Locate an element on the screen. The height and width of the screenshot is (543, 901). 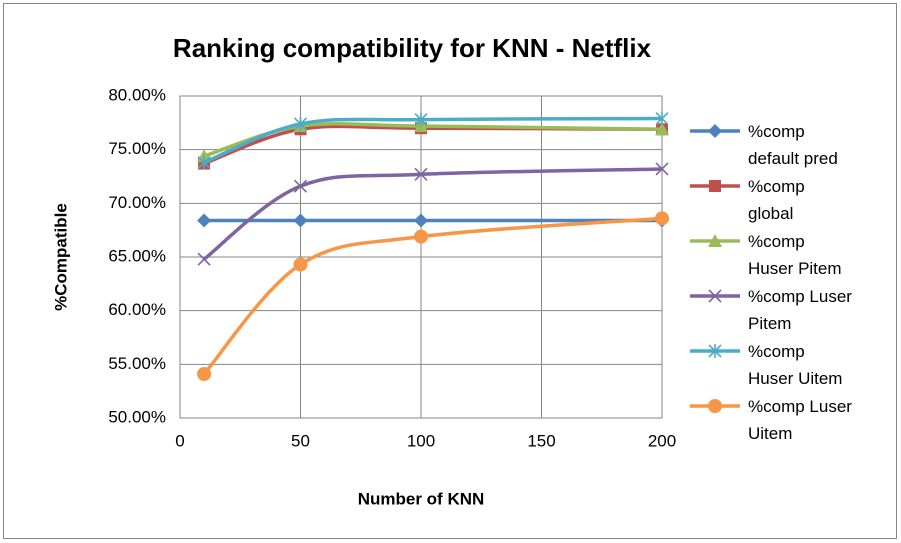
y-axis-label: %Compatible is located at coordinates (60, 257).